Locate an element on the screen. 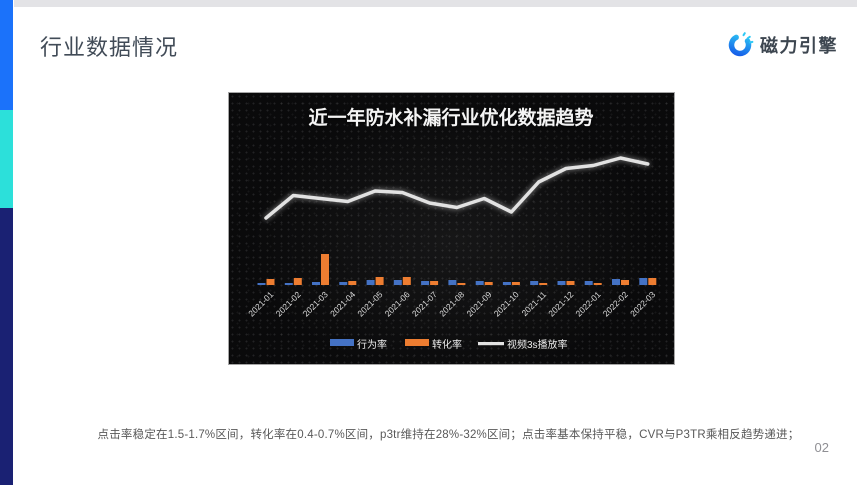  legend-line-swatch is located at coordinates (491, 344).